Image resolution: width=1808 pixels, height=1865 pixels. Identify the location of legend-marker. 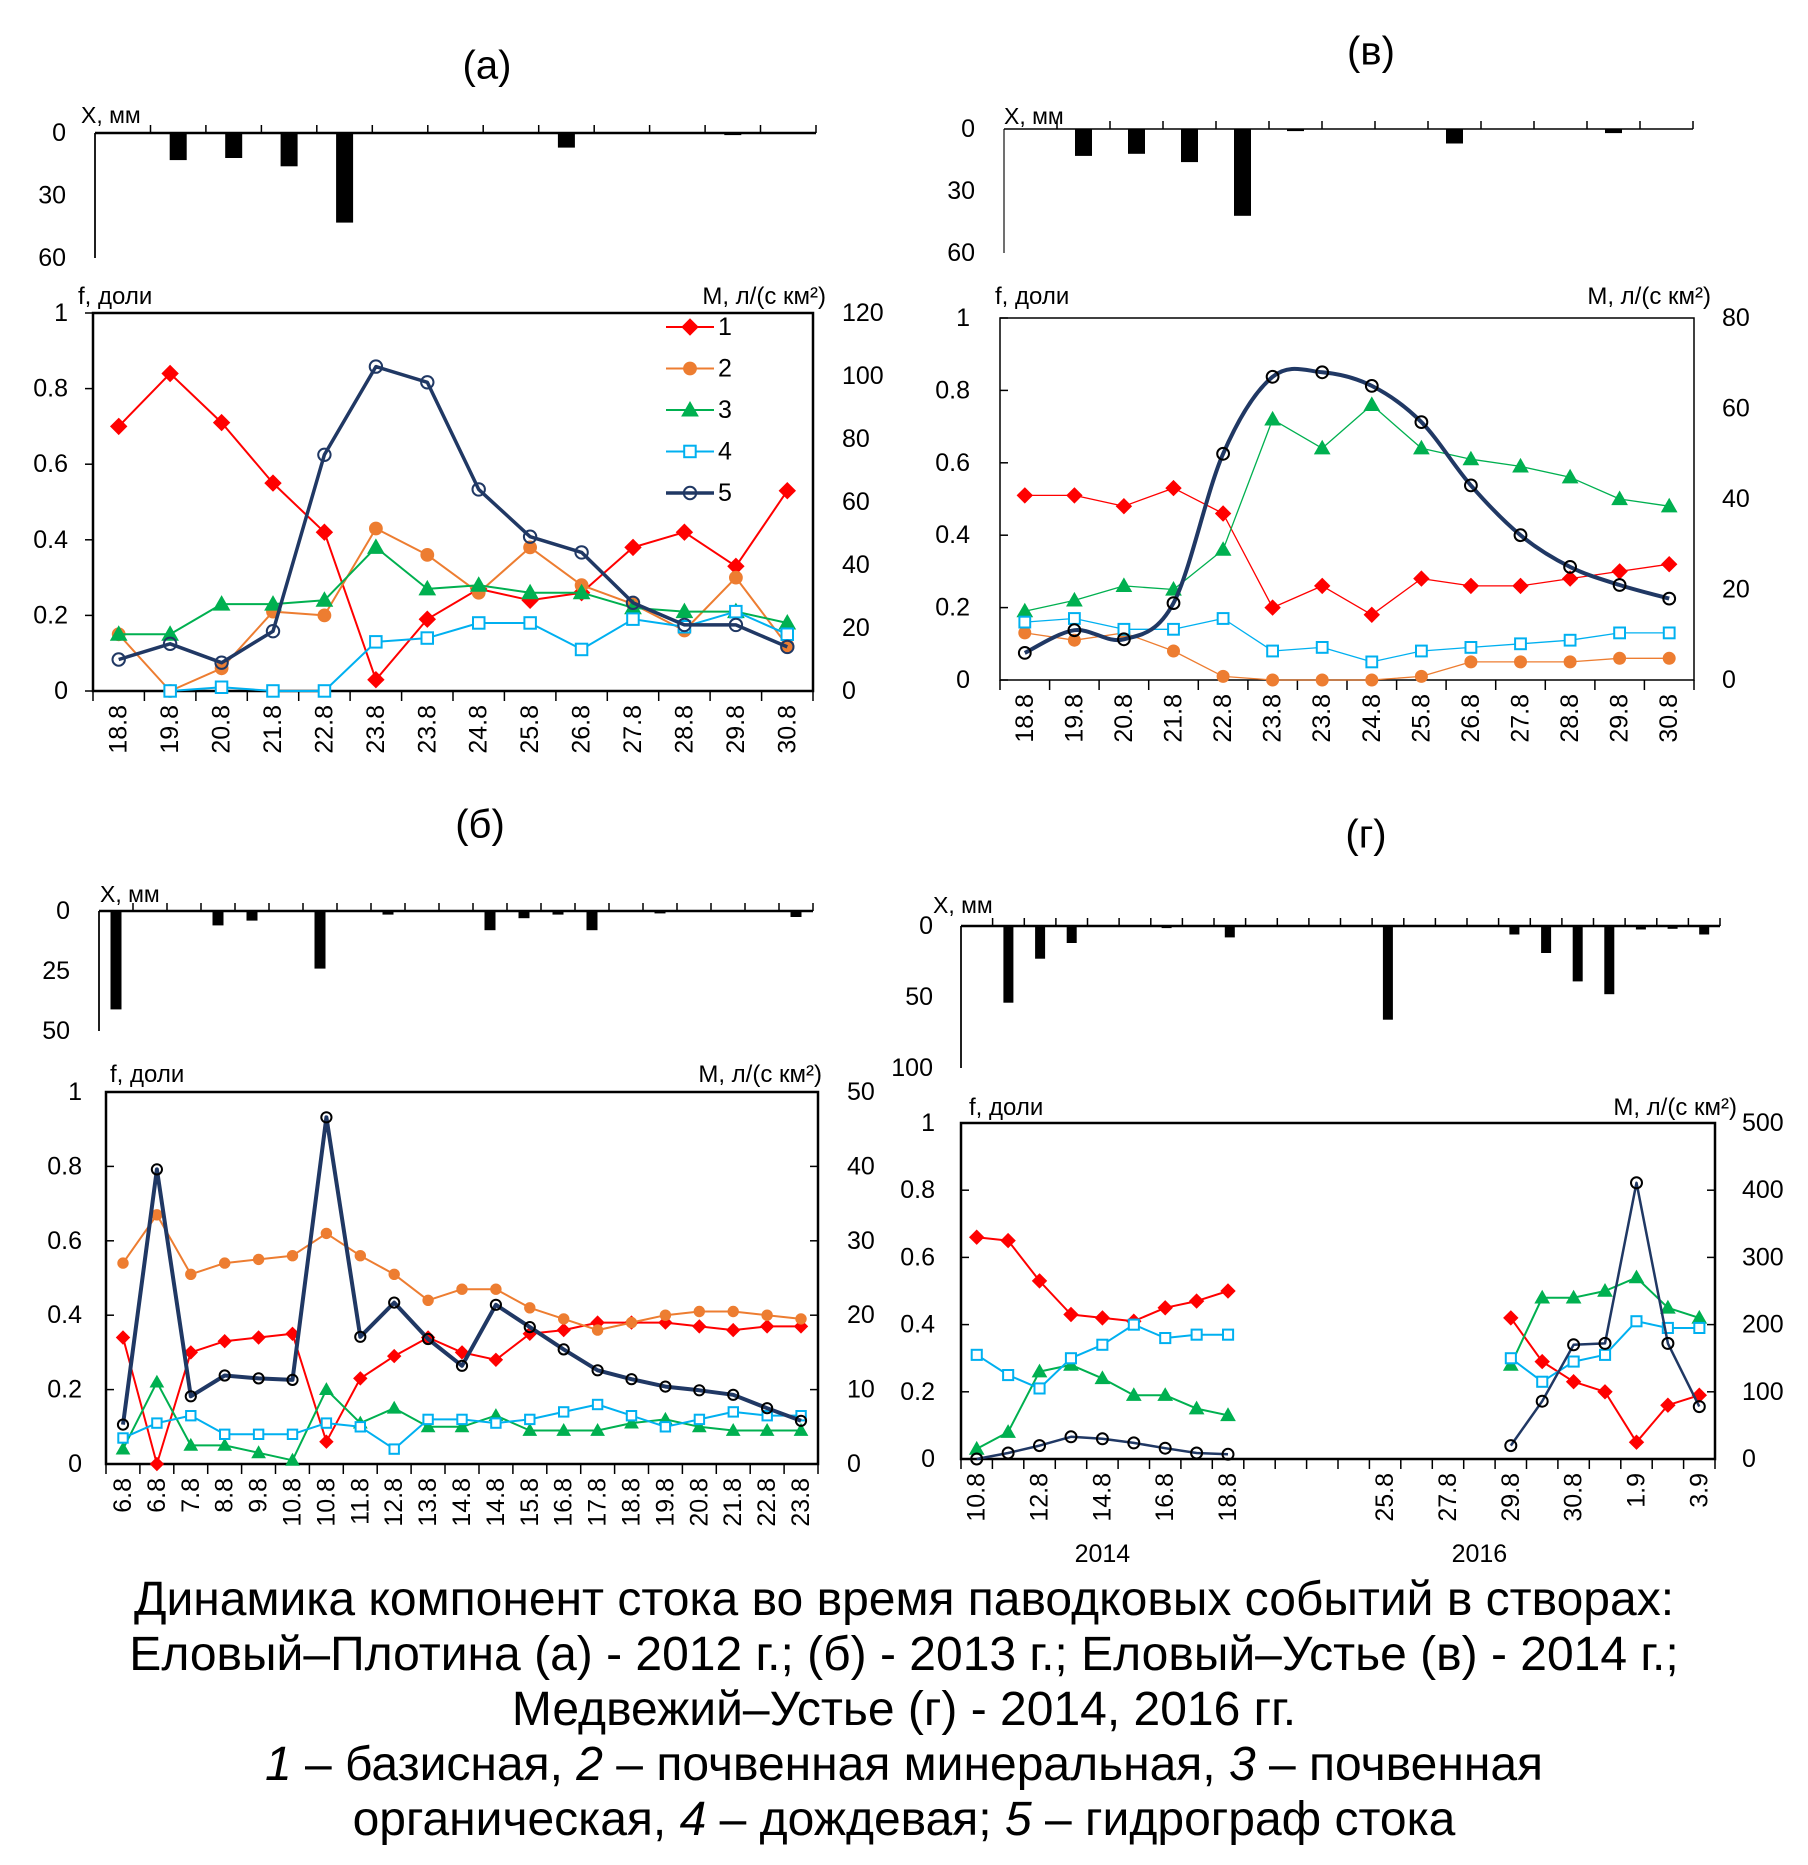
(690, 493).